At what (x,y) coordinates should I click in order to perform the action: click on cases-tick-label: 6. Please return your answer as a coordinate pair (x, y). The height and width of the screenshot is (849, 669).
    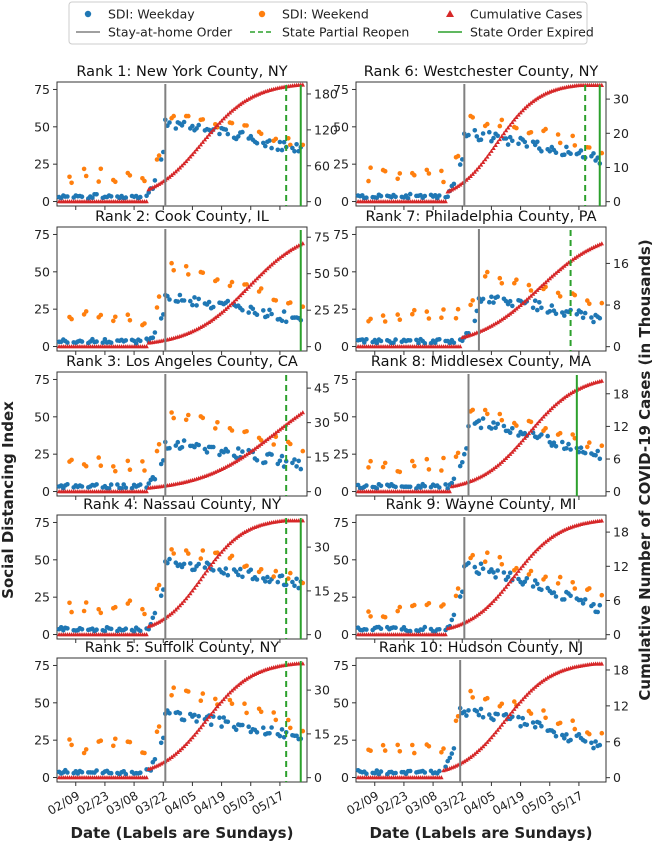
    Looking at the image, I should click on (617, 600).